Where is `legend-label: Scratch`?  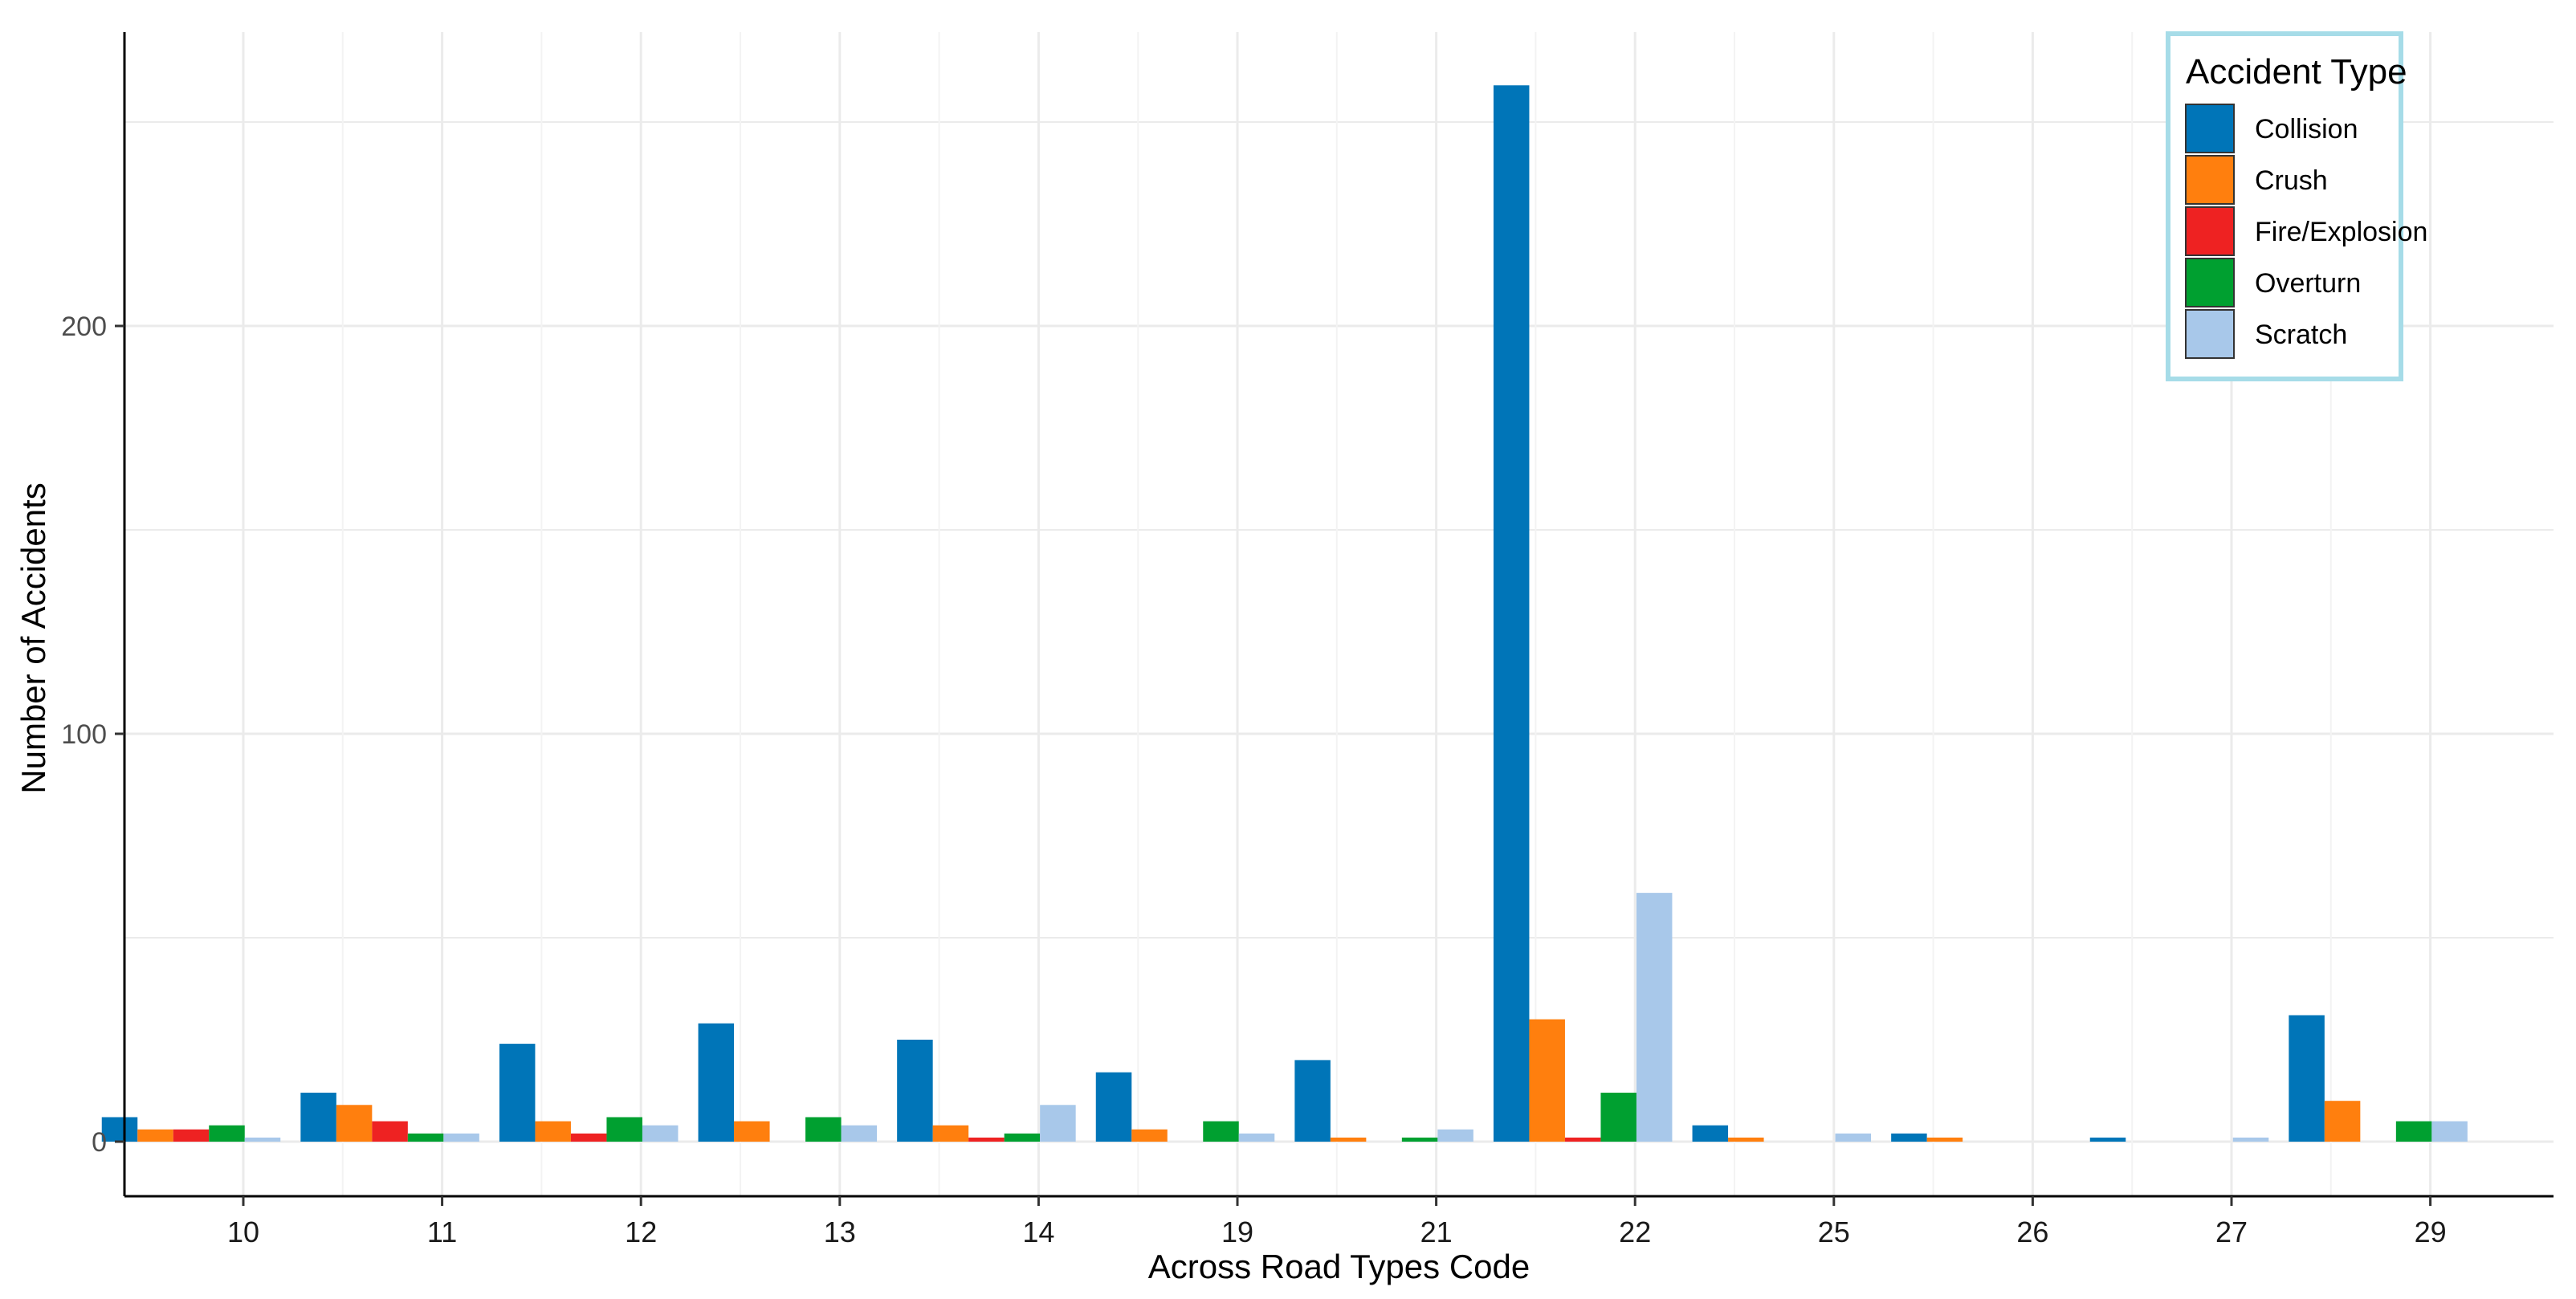 legend-label: Scratch is located at coordinates (2301, 335).